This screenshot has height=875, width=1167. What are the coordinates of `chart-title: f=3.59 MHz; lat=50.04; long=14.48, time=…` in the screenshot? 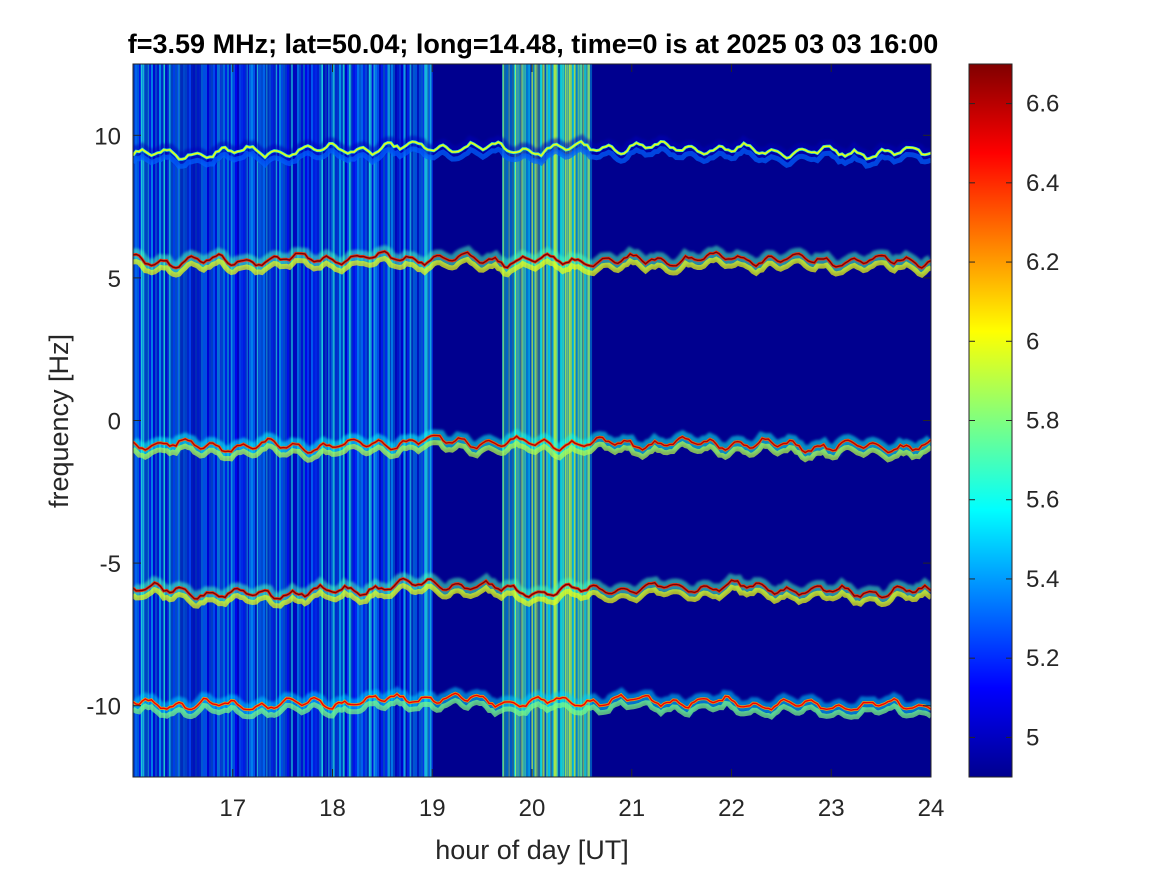 It's located at (533, 44).